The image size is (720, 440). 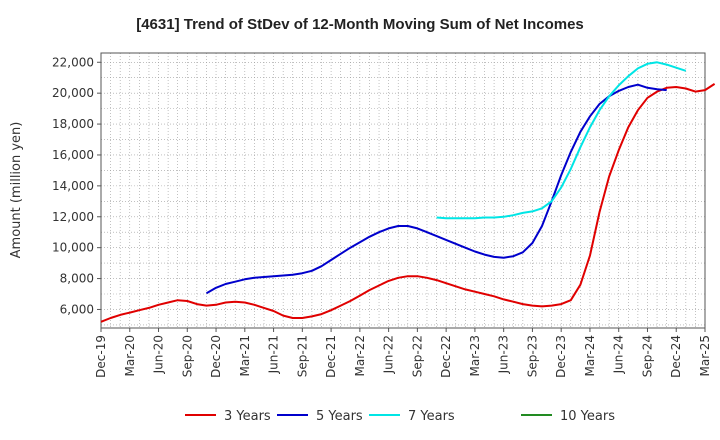 I want to click on legend-item: 3 Years, so click(x=228, y=416).